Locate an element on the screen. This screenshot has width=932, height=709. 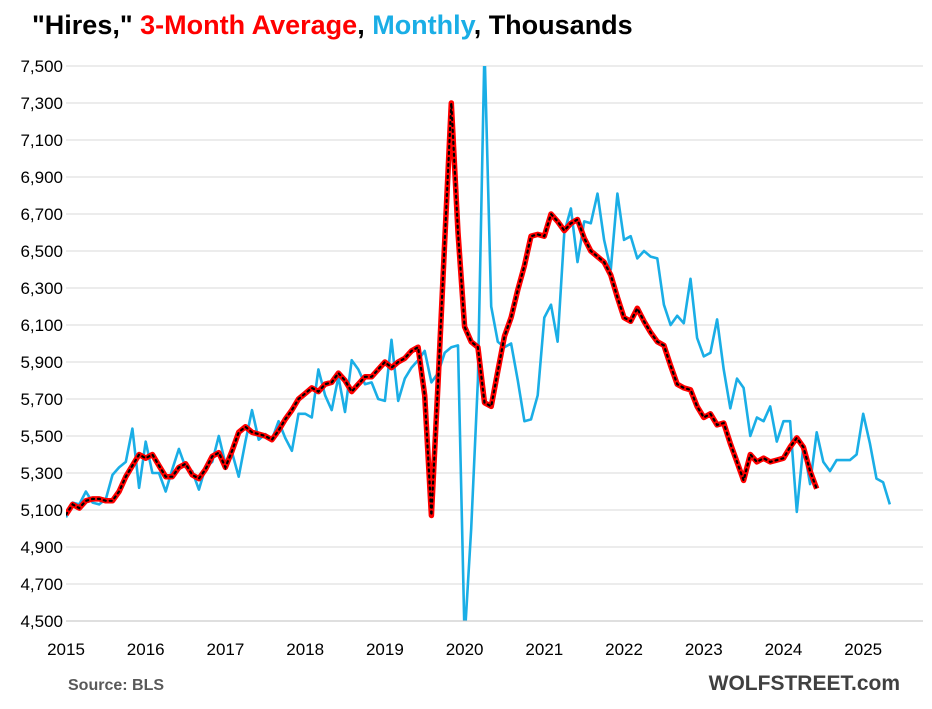
title-part-comma: , is located at coordinates (365, 25).